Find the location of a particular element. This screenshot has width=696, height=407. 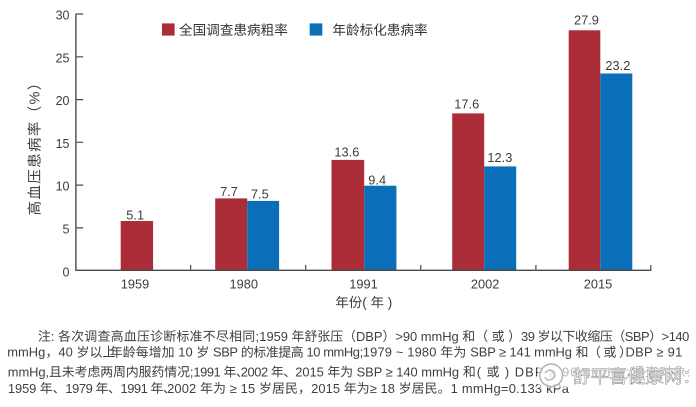

svg-text: 7.5 is located at coordinates (260, 194).